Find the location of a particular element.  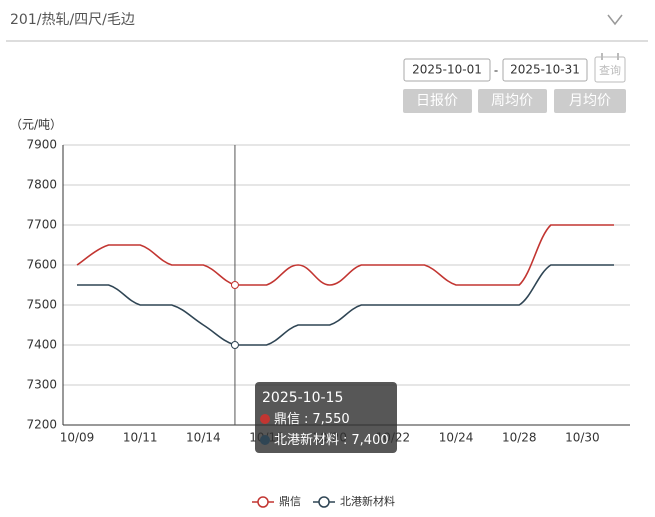

tooltip-value: 7,550 is located at coordinates (330, 419).